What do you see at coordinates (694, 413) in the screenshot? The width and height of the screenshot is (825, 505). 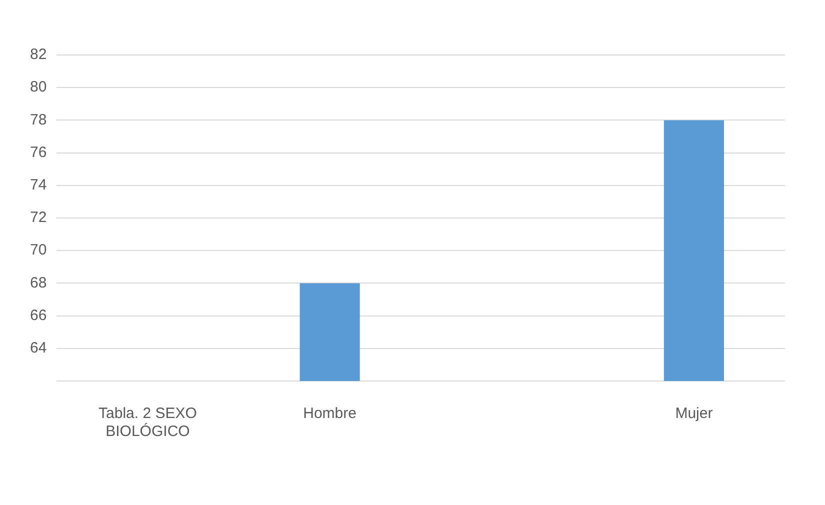 I see `x-tick-label: Mujer` at bounding box center [694, 413].